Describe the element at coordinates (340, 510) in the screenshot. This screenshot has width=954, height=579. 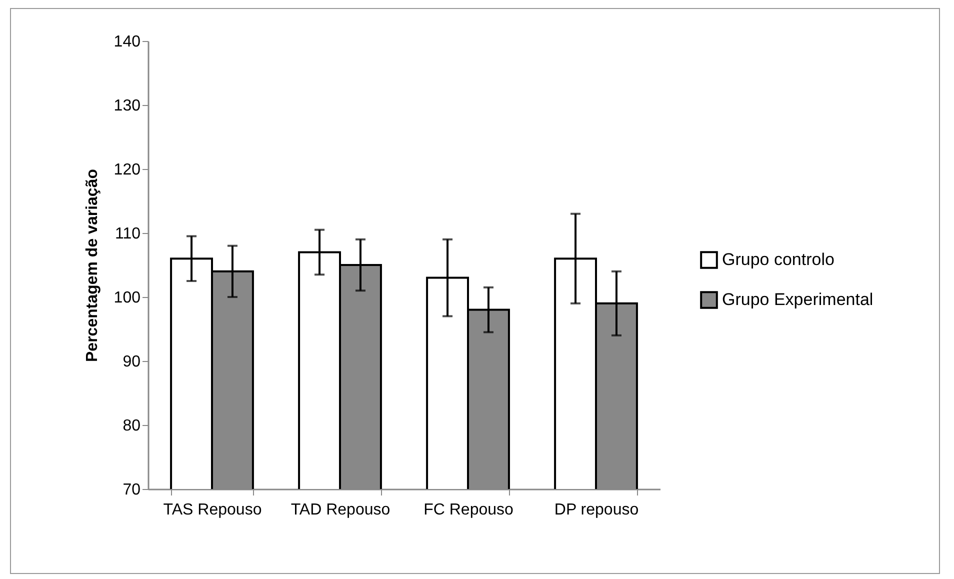
I see `x-tick-label: TAD Repouso` at that location.